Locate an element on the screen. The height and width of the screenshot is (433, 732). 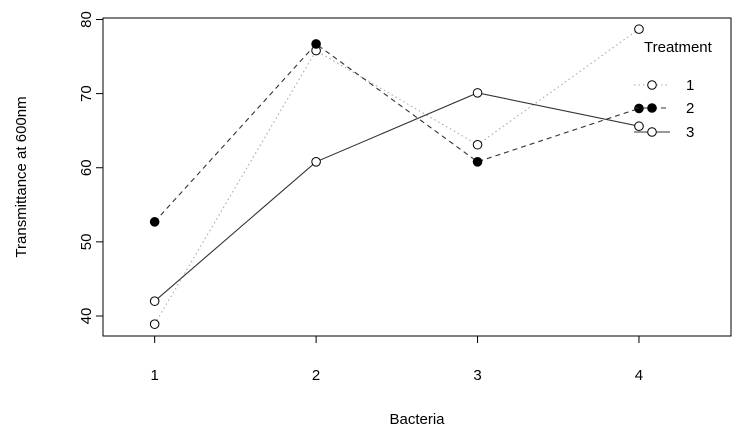
legend: Treatment 1 2 3 is located at coordinates (673, 90).